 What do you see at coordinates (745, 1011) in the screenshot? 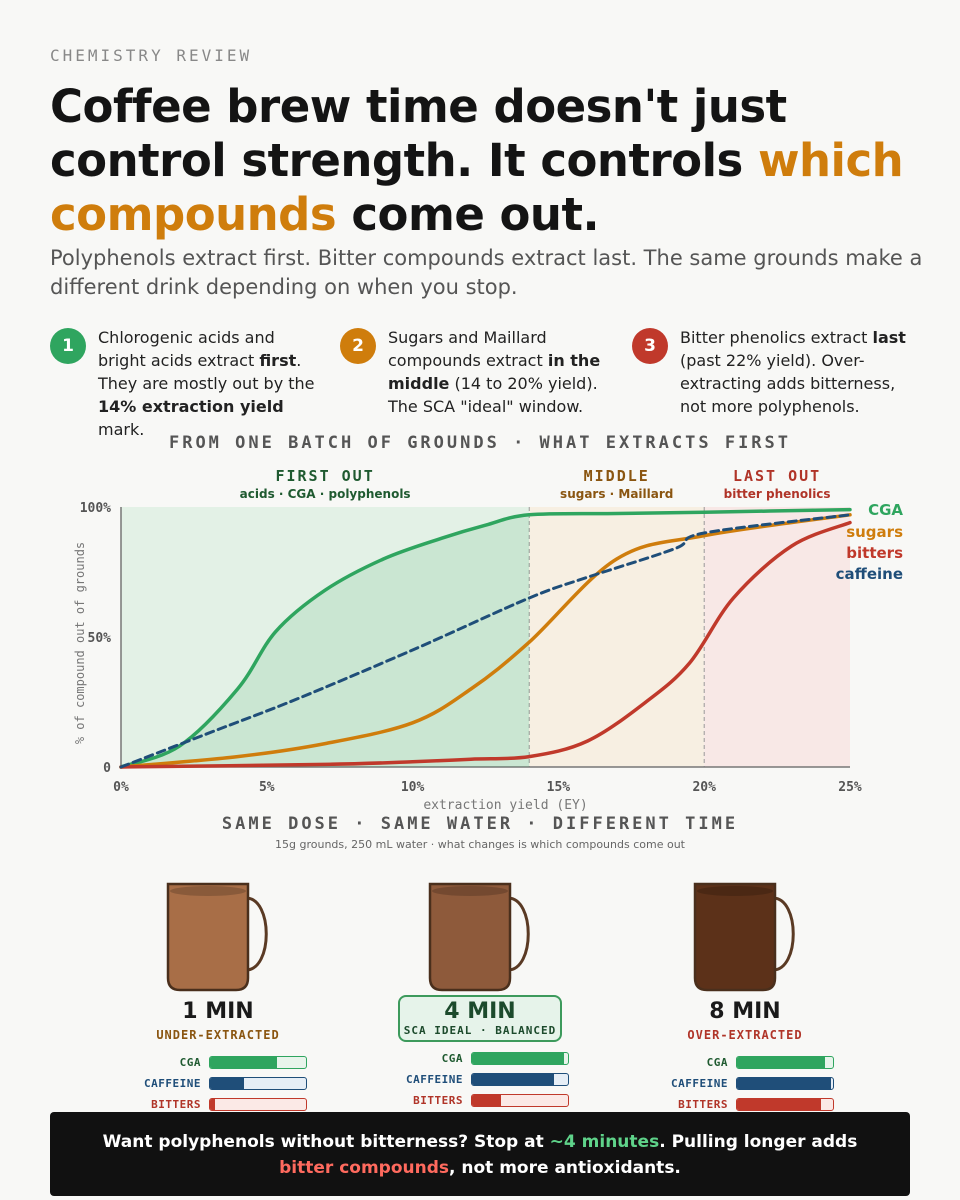
I see `brew-time: 8 MIN` at bounding box center [745, 1011].